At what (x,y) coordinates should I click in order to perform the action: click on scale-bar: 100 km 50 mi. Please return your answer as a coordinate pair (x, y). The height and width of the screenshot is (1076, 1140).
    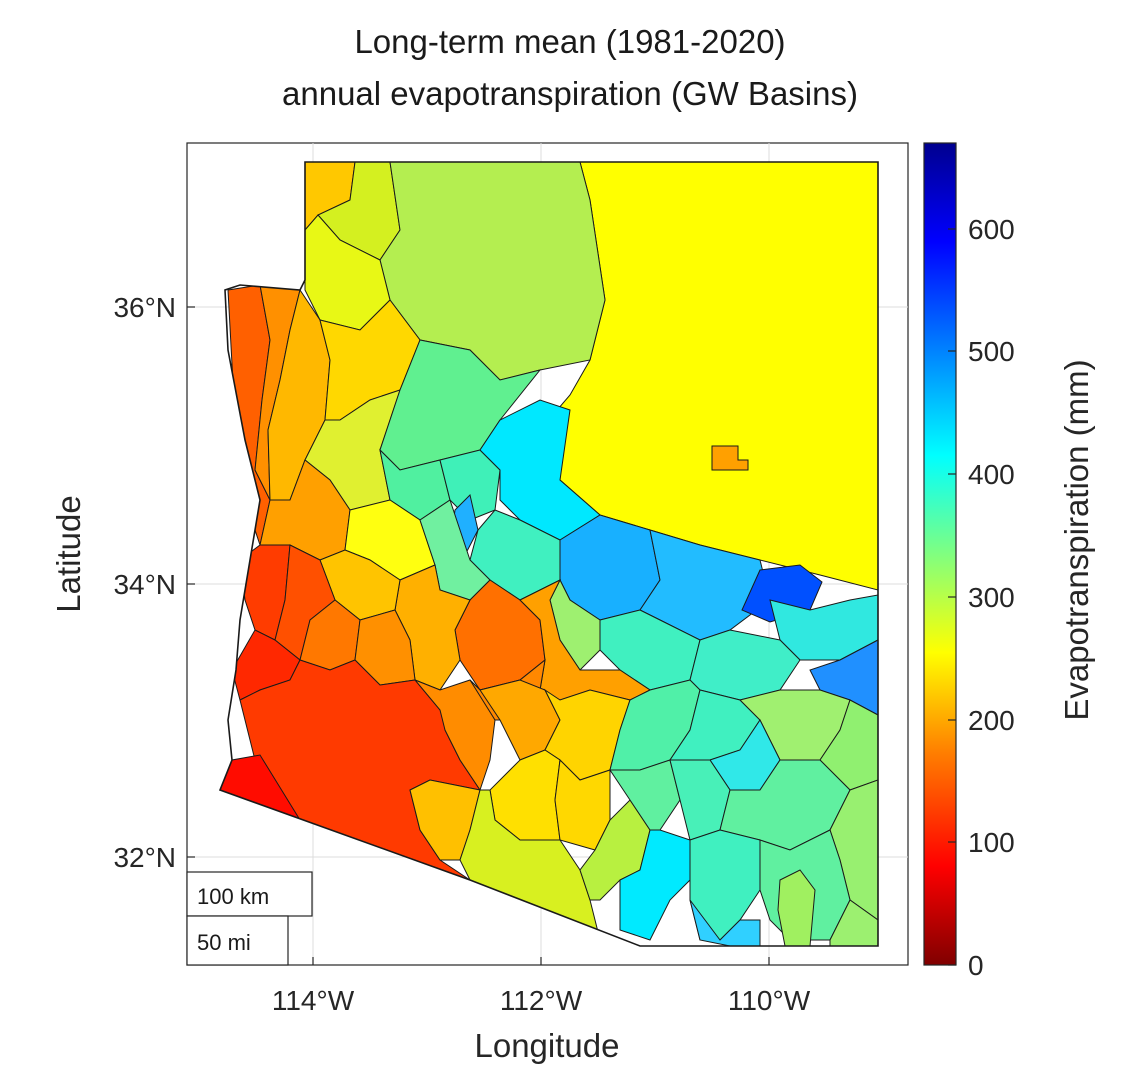
    Looking at the image, I should click on (249, 918).